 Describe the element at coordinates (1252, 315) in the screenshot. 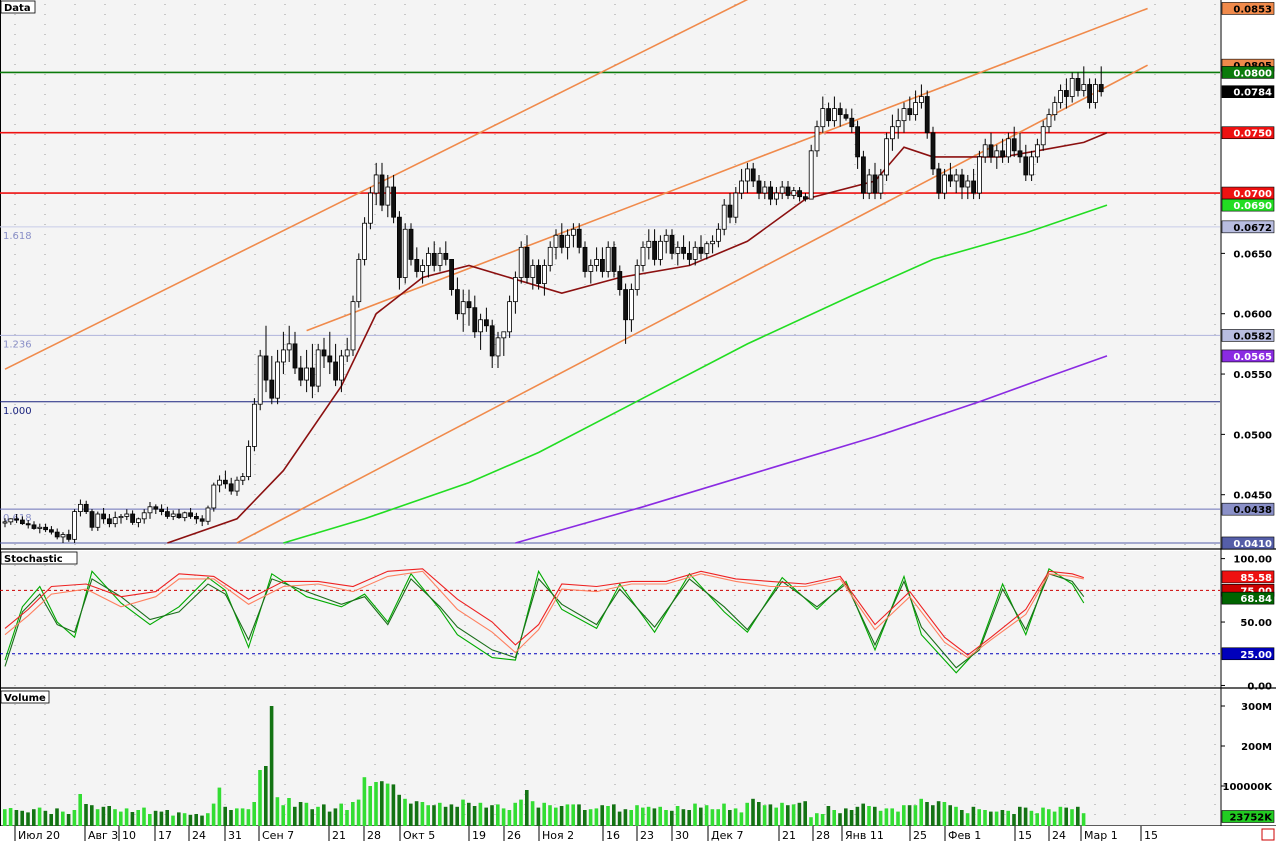

I see `price-tick-label: 0.0600` at that location.